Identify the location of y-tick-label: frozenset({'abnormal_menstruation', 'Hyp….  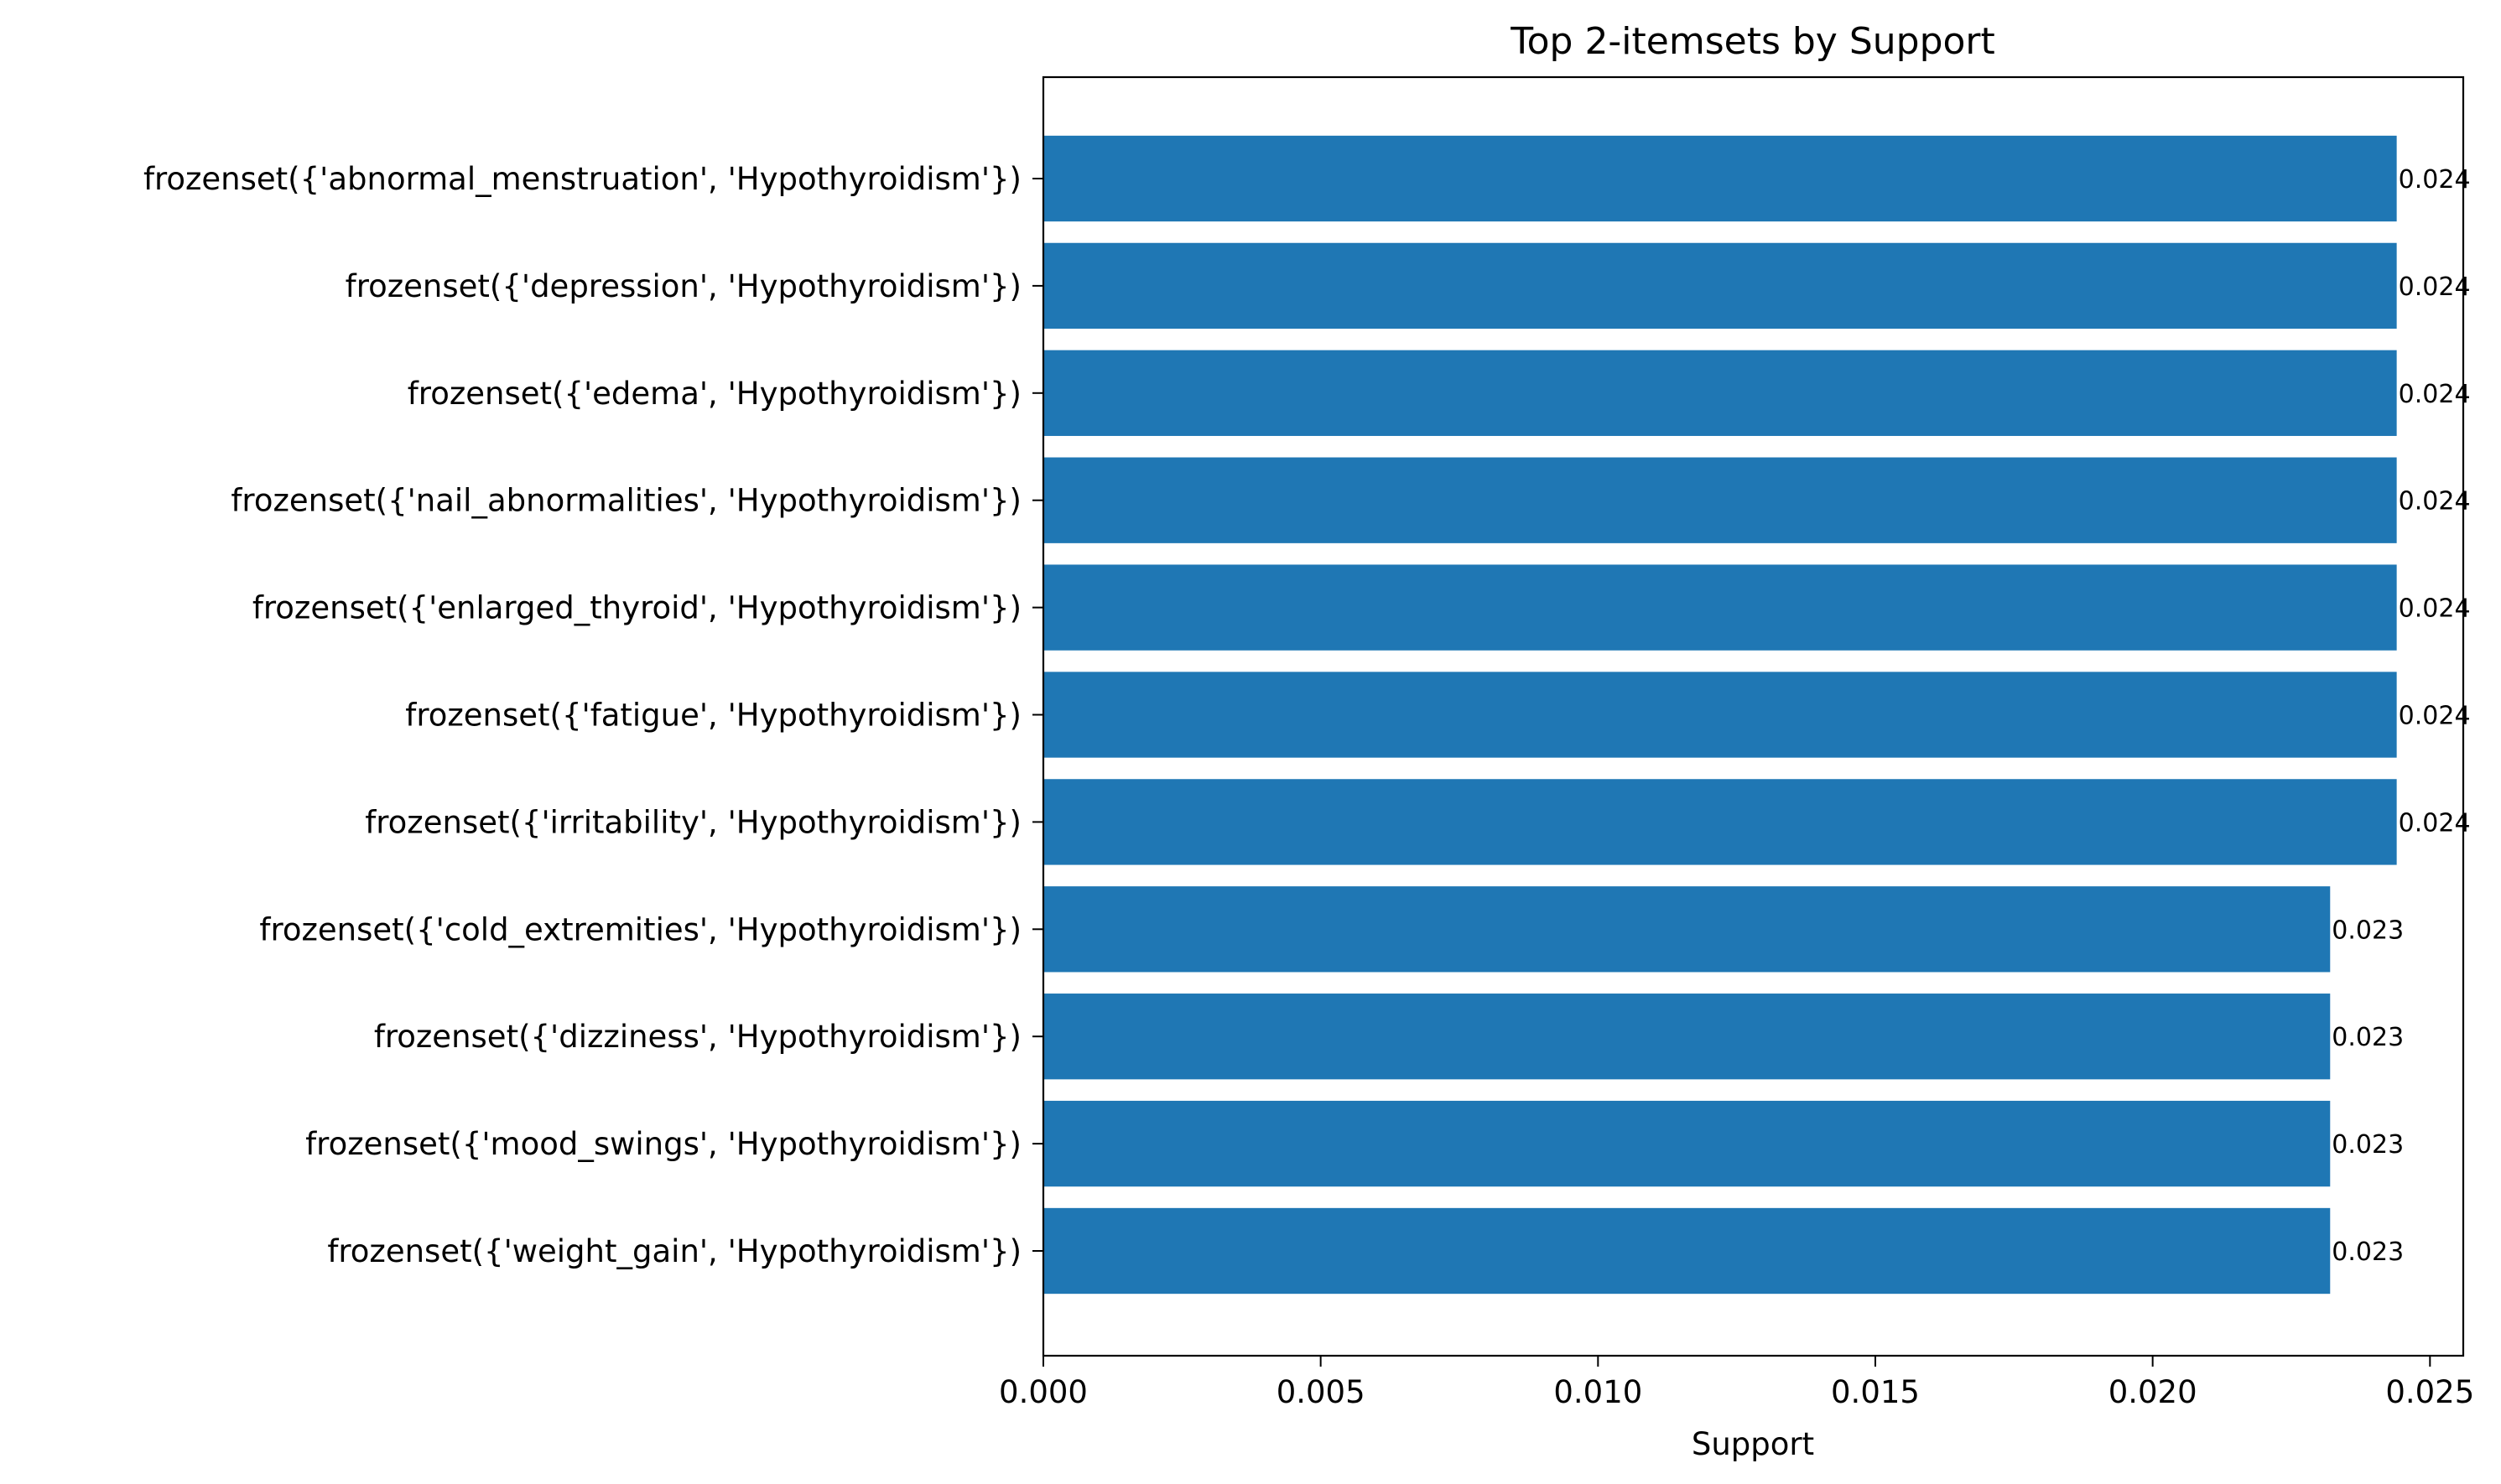
(583, 179).